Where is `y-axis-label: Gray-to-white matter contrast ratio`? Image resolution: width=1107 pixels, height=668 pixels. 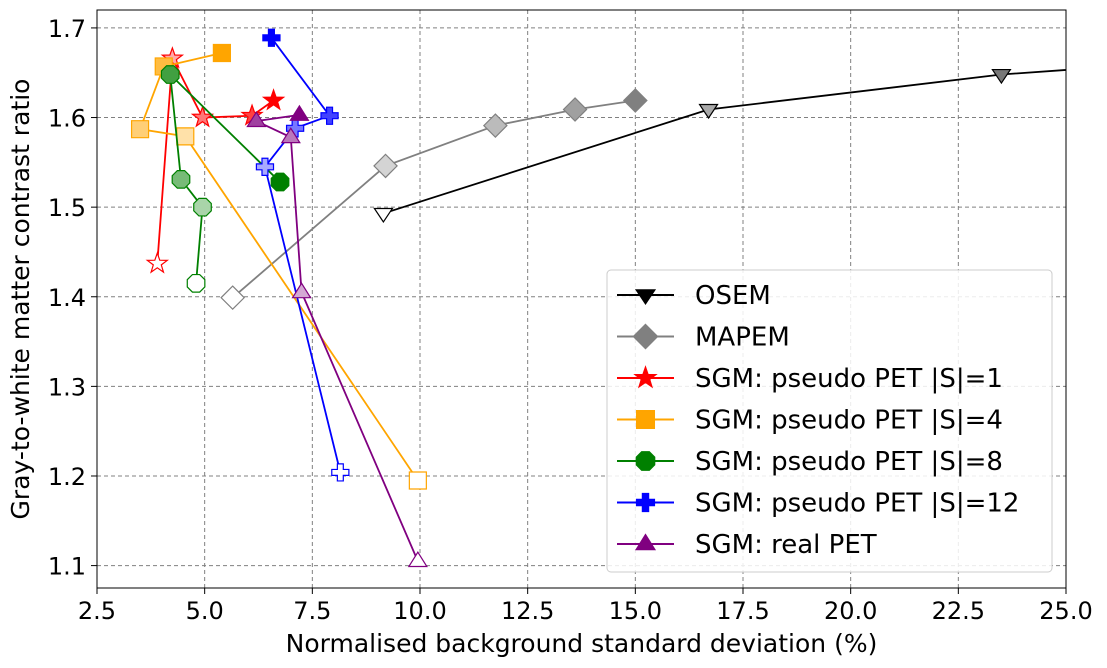 y-axis-label: Gray-to-white matter contrast ratio is located at coordinates (20, 299).